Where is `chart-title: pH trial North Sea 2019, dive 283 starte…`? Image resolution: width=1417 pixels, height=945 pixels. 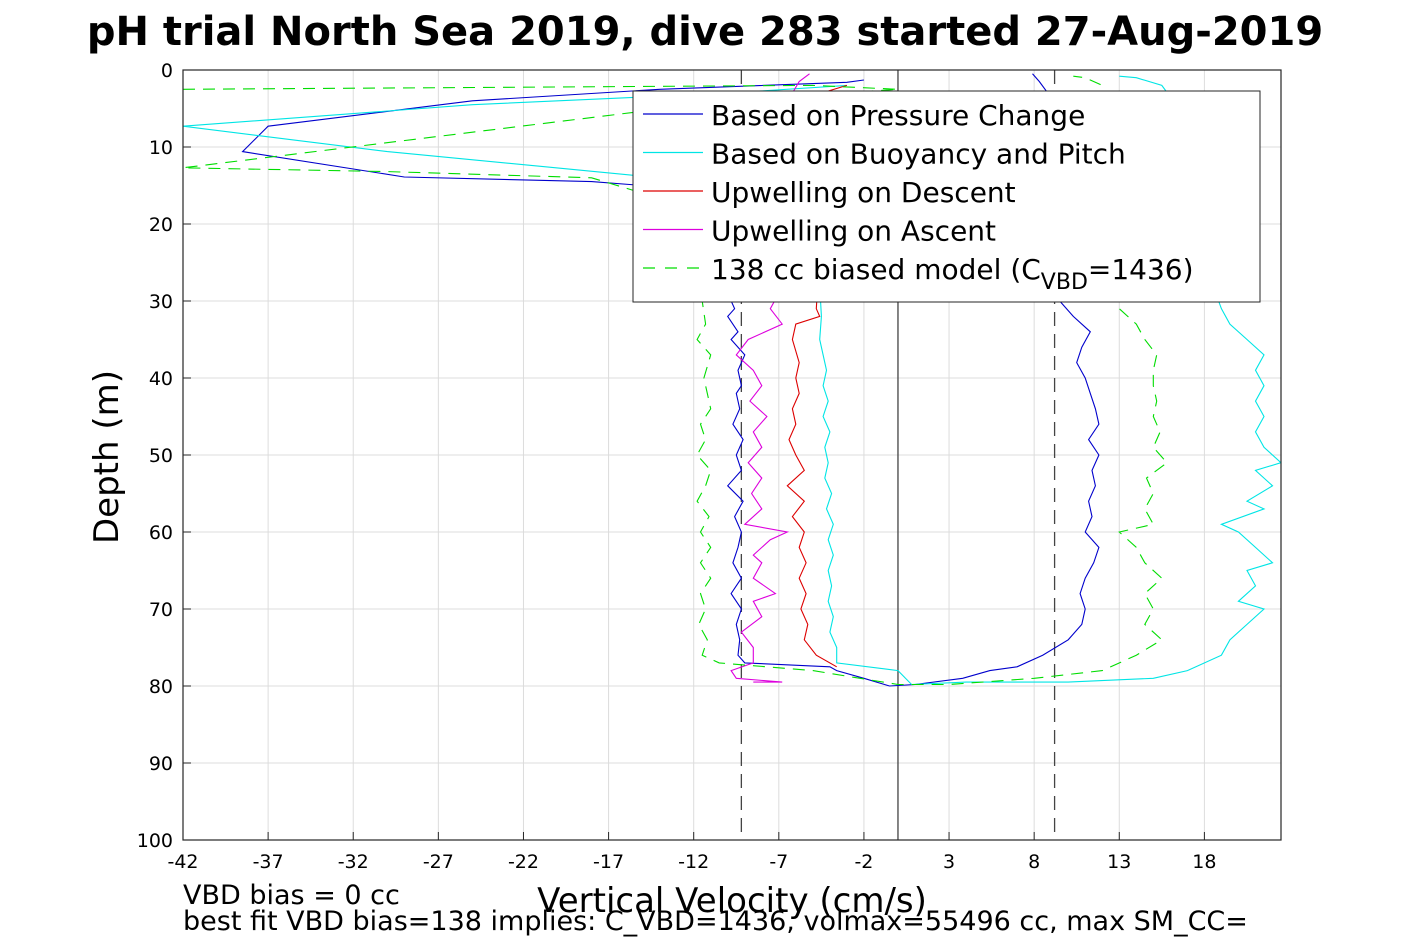
chart-title: pH trial North Sea 2019, dive 283 starte… is located at coordinates (705, 32).